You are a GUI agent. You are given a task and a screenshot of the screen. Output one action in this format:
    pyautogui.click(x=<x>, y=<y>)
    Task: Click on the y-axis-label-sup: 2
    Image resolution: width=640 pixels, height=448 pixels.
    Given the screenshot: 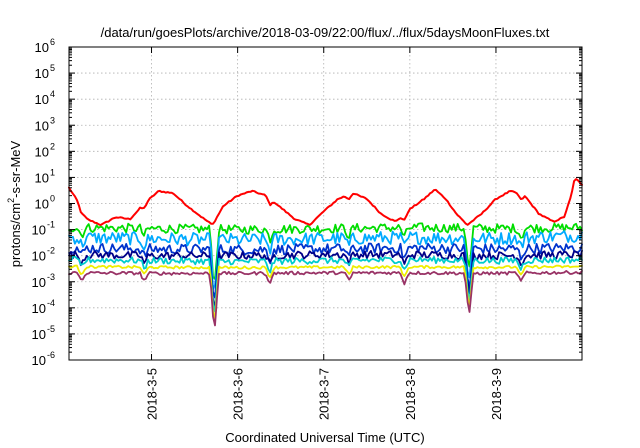 What is the action you would take?
    pyautogui.click(x=11, y=200)
    